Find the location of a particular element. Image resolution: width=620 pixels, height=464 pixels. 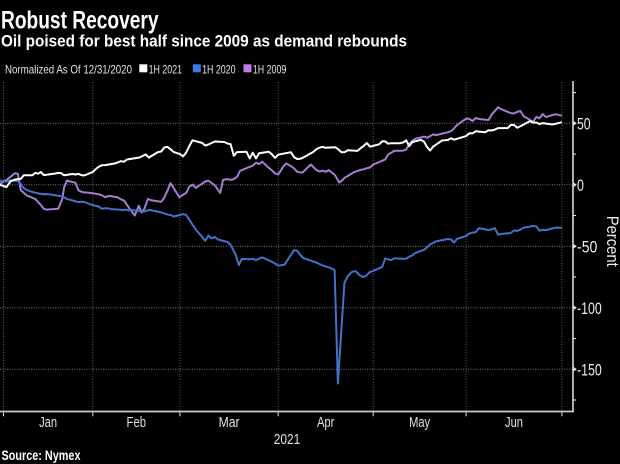

svg-text: Jan is located at coordinates (48, 423).